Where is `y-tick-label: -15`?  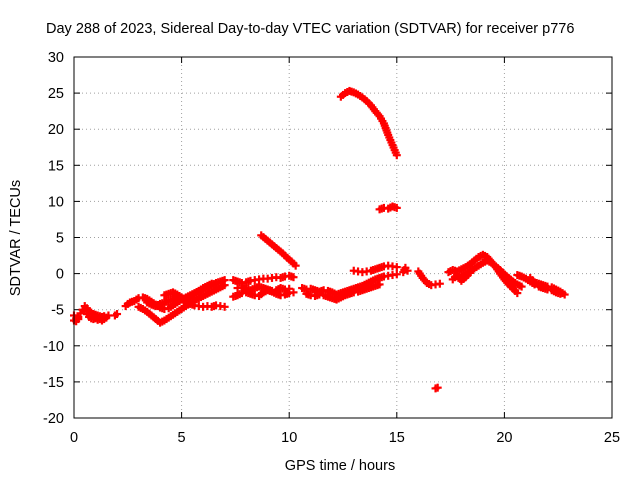
y-tick-label: -15 is located at coordinates (53, 383).